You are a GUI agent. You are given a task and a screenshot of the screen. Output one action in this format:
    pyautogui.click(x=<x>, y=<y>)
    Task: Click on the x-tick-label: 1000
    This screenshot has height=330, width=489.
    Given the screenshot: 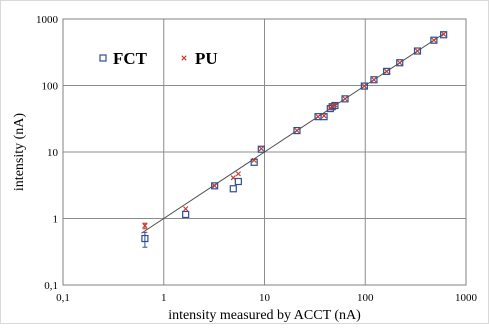 What is the action you would take?
    pyautogui.click(x=466, y=298)
    